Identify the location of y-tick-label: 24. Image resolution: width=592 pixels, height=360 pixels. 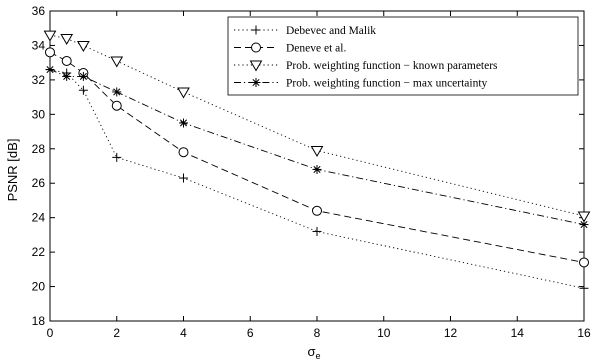
(39, 218).